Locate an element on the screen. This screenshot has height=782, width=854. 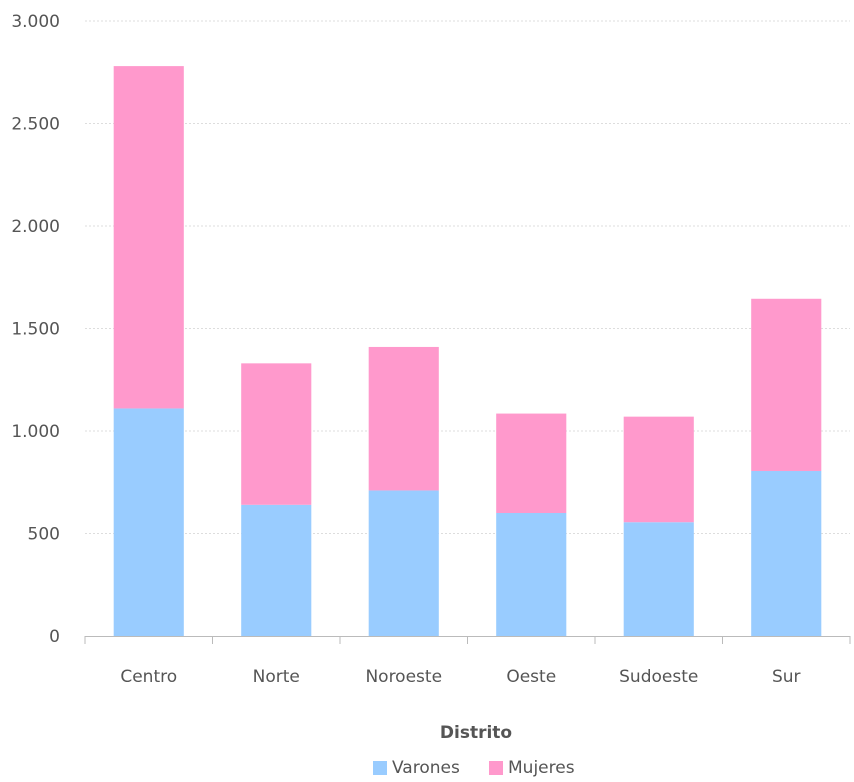
bar-mujeres-oeste is located at coordinates (531, 463).